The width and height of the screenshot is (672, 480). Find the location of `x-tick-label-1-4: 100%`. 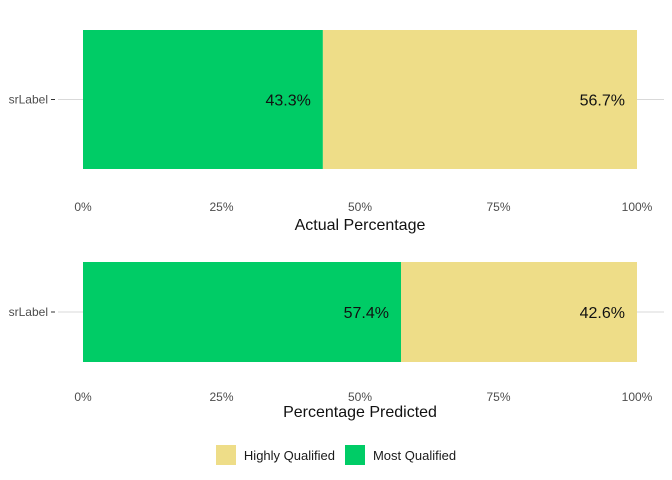

x-tick-label-1-4: 100% is located at coordinates (637, 207).